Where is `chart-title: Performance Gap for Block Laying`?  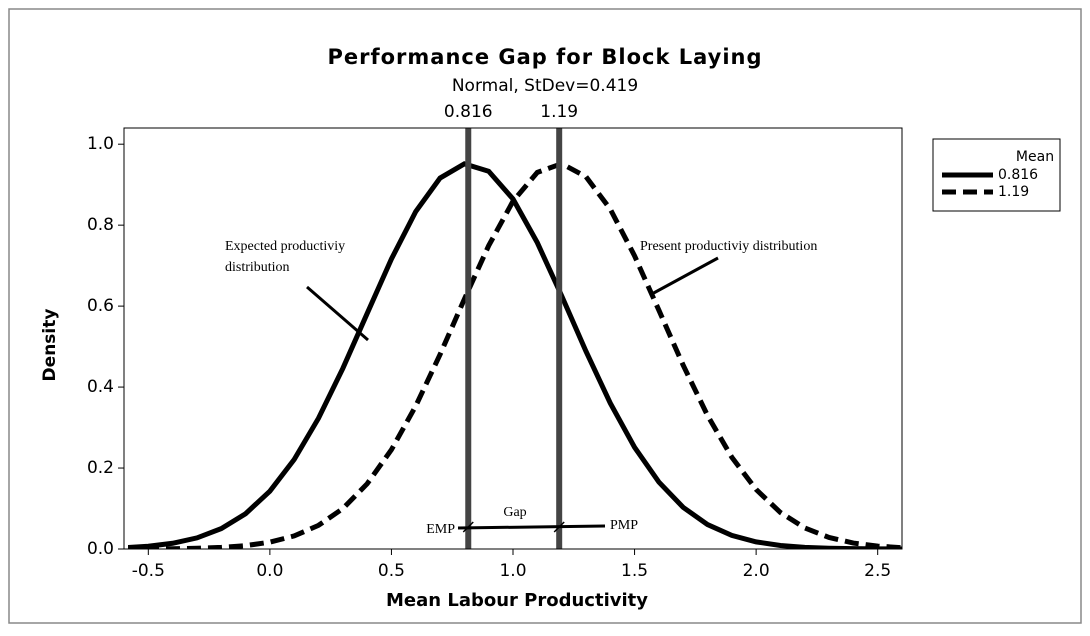
chart-title: Performance Gap for Block Laying is located at coordinates (544, 57).